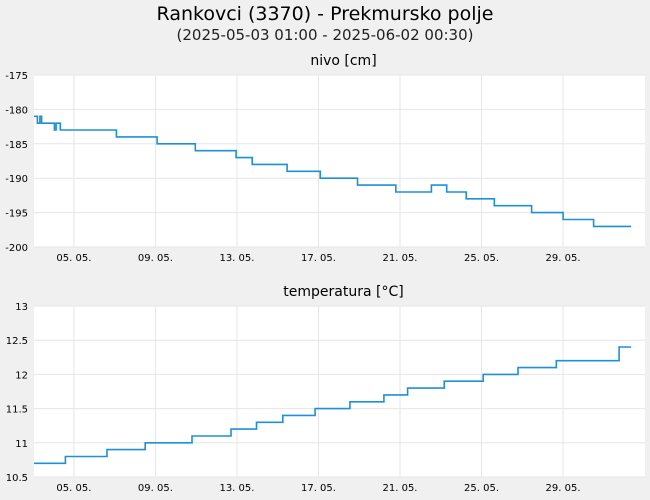  I want to click on y-tick-label: -195, so click(16, 214).